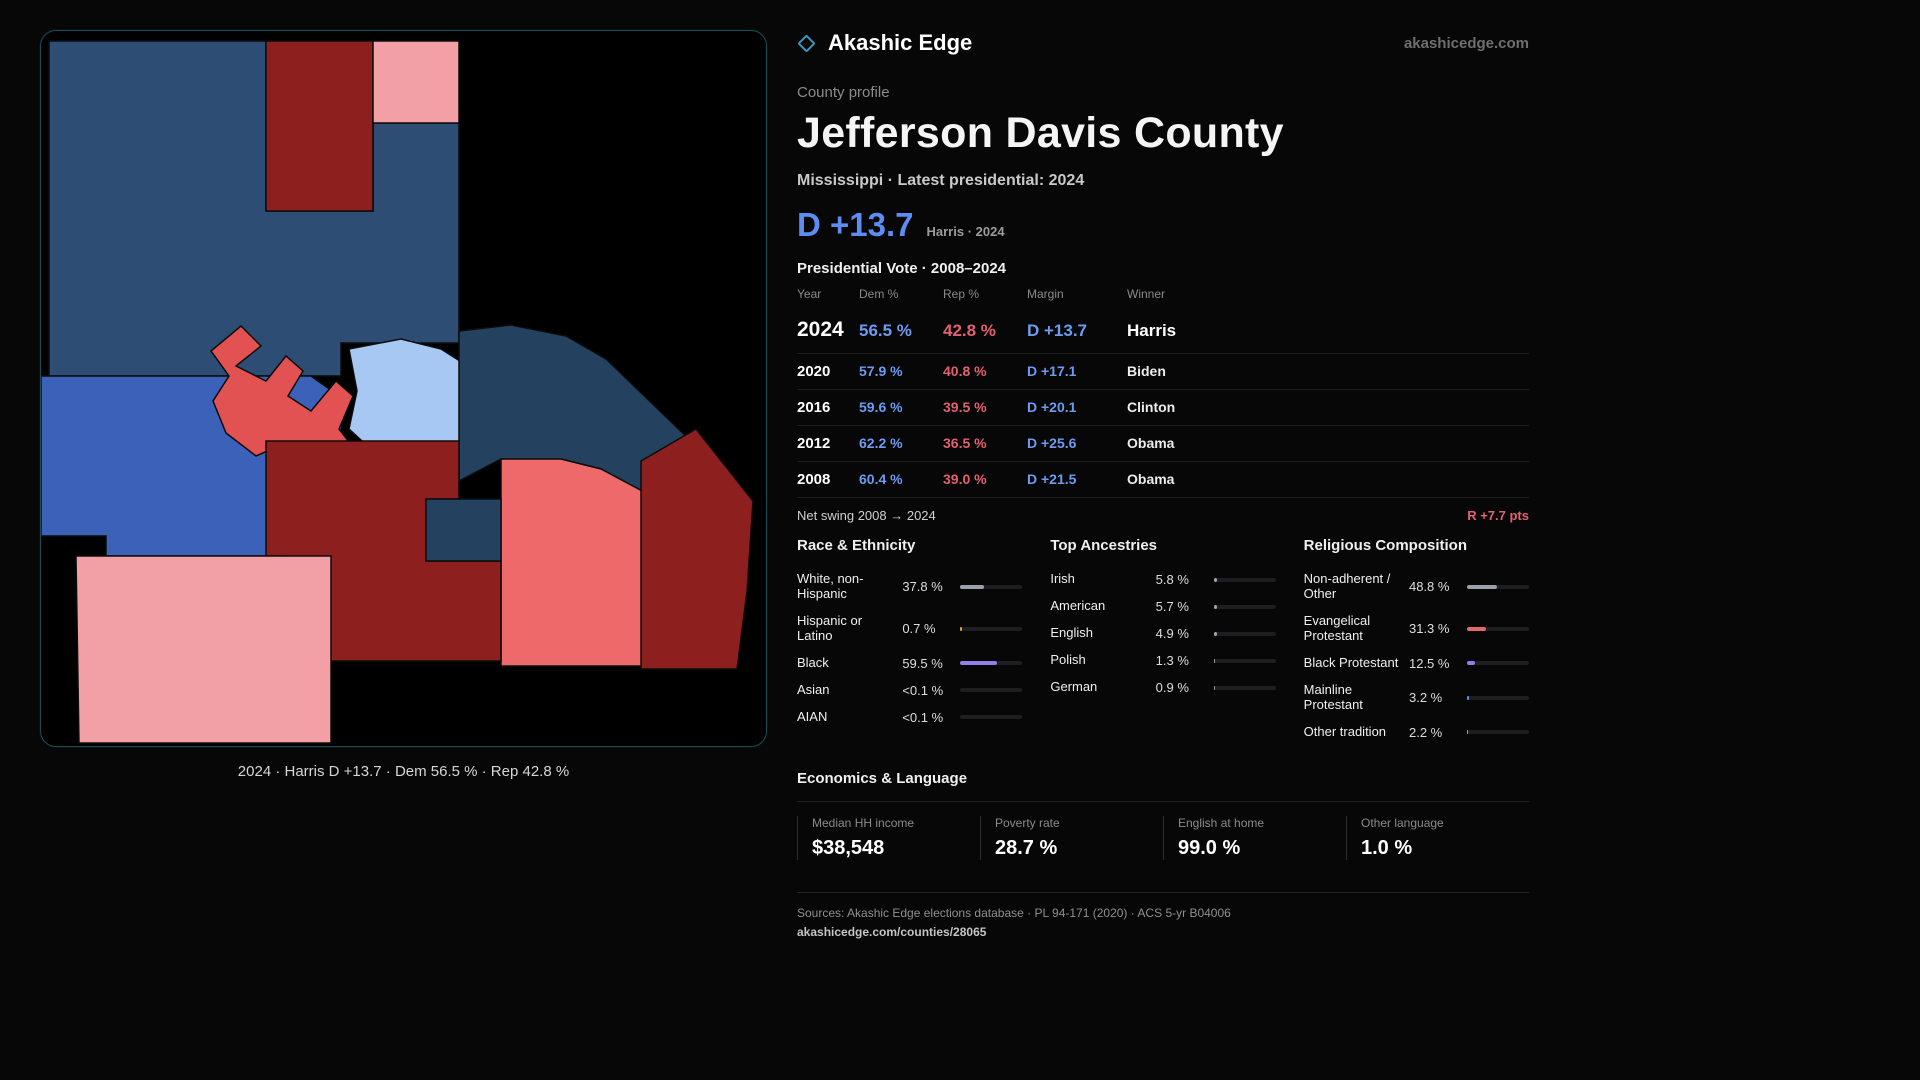 The image size is (1920, 1080). I want to click on brand-logo: Akashic Edge, so click(884, 43).